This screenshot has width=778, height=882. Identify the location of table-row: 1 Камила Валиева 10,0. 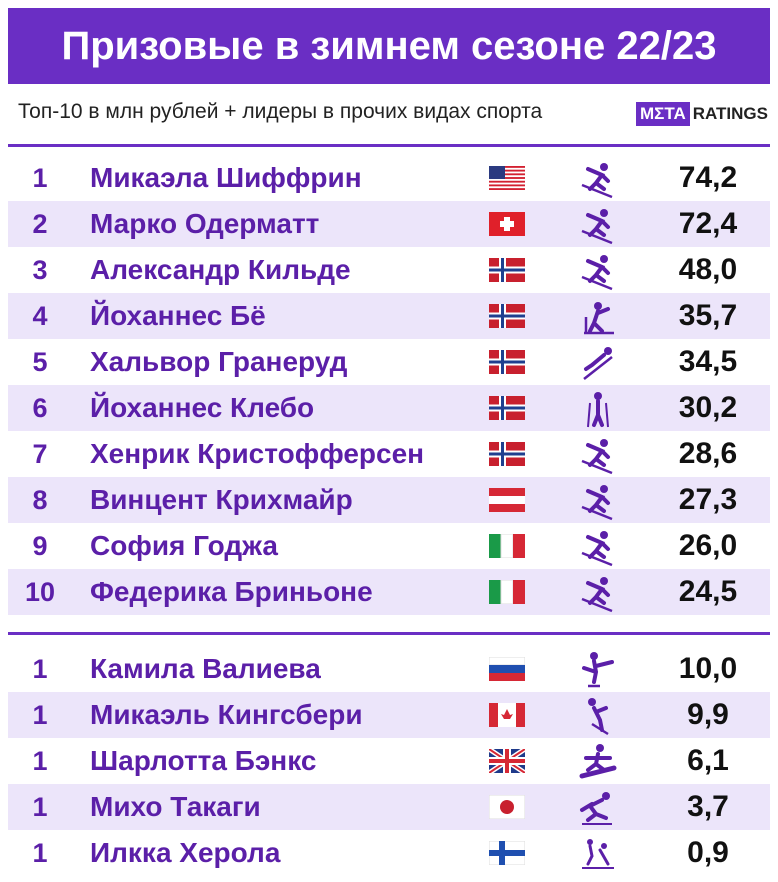
(389, 669).